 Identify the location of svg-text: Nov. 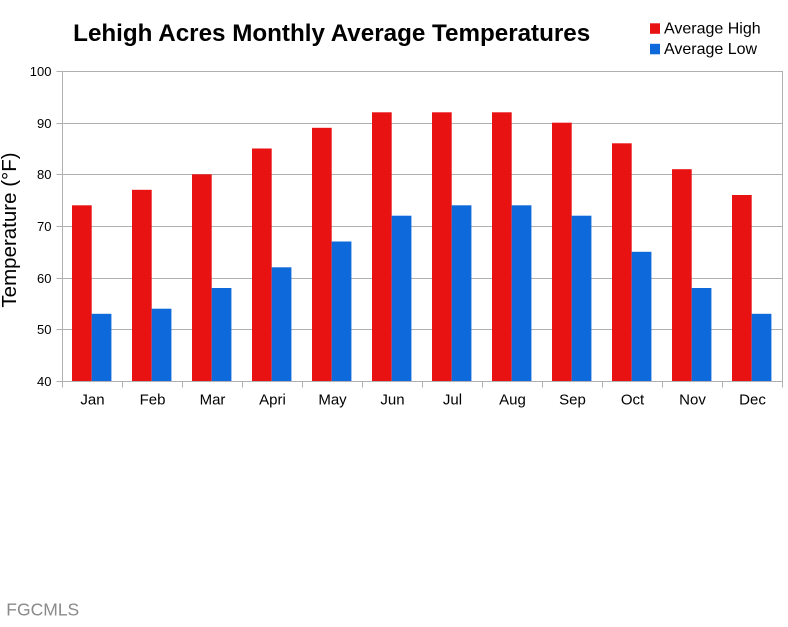
(692, 399).